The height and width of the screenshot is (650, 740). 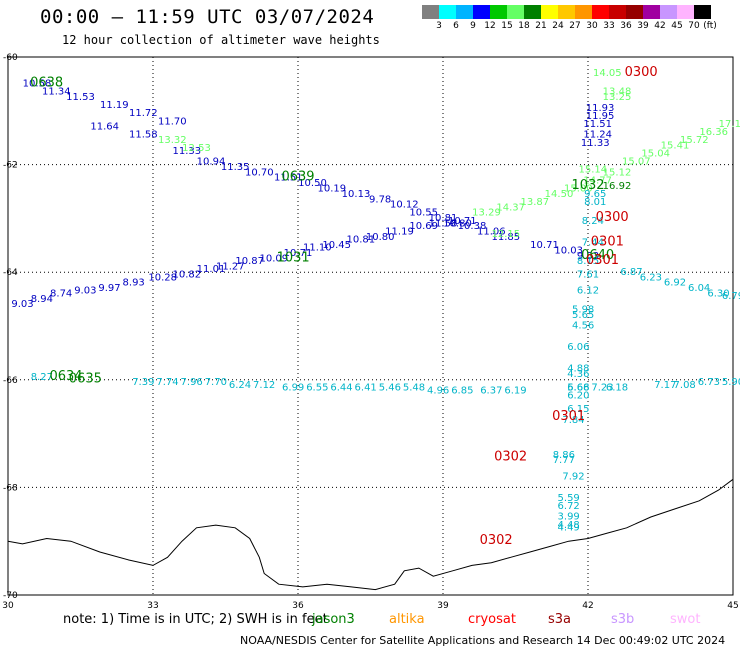 I want to click on wave-height-value: 15.07, so click(x=636, y=162).